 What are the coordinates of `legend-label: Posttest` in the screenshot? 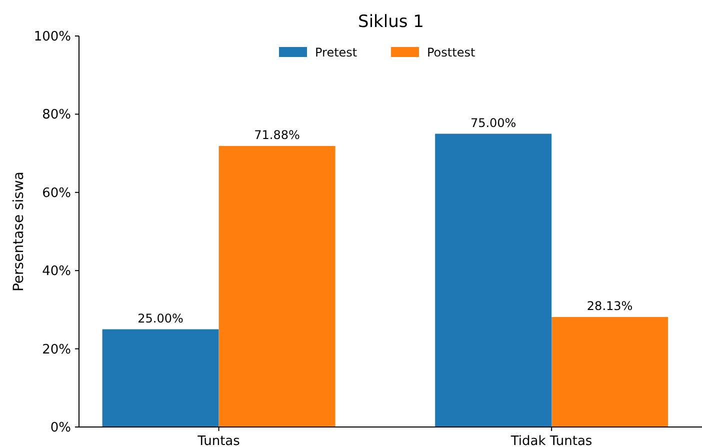 It's located at (451, 53).